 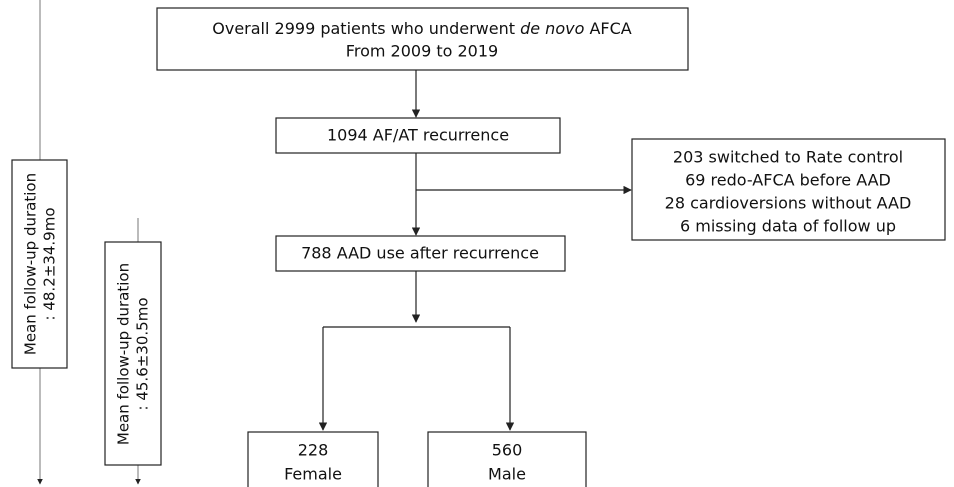 What do you see at coordinates (422, 39) in the screenshot?
I see `start-box` at bounding box center [422, 39].